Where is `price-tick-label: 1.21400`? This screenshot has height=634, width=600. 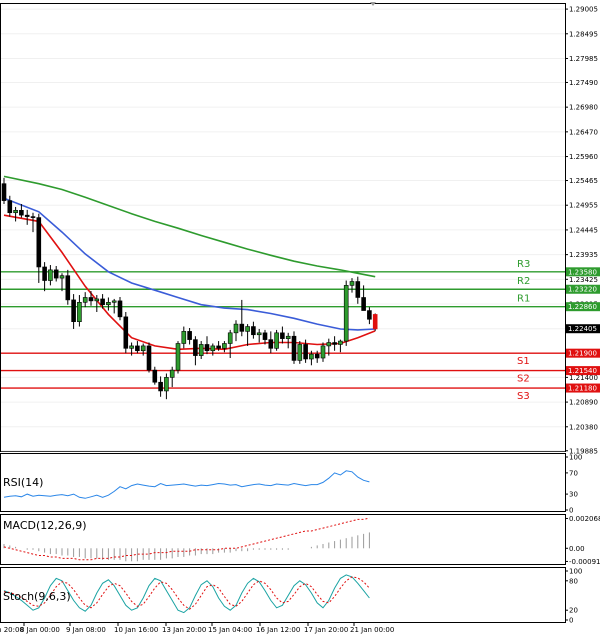
price-tick-label: 1.21400 is located at coordinates (583, 378).